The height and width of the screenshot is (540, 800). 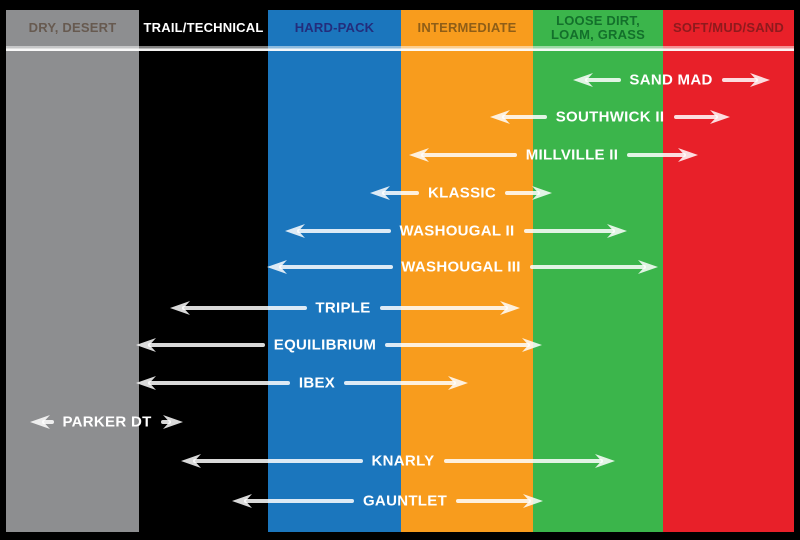 I want to click on tire-row-equilibrium: EQUILIBRIUM, so click(x=339, y=345).